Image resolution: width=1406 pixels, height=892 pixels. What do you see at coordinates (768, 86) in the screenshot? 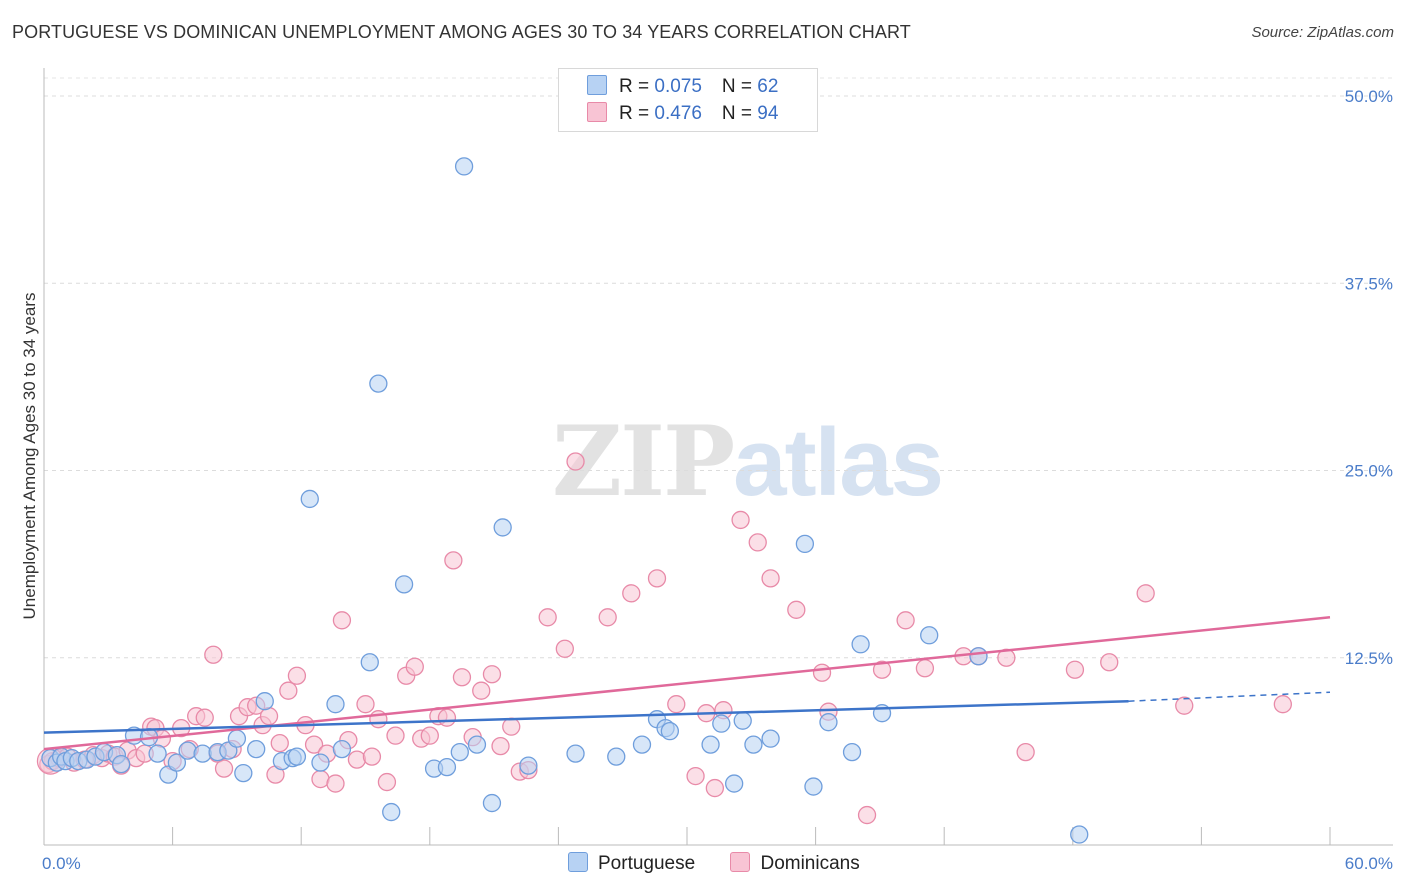
I see `portuguese-n-value: 62` at bounding box center [768, 86].